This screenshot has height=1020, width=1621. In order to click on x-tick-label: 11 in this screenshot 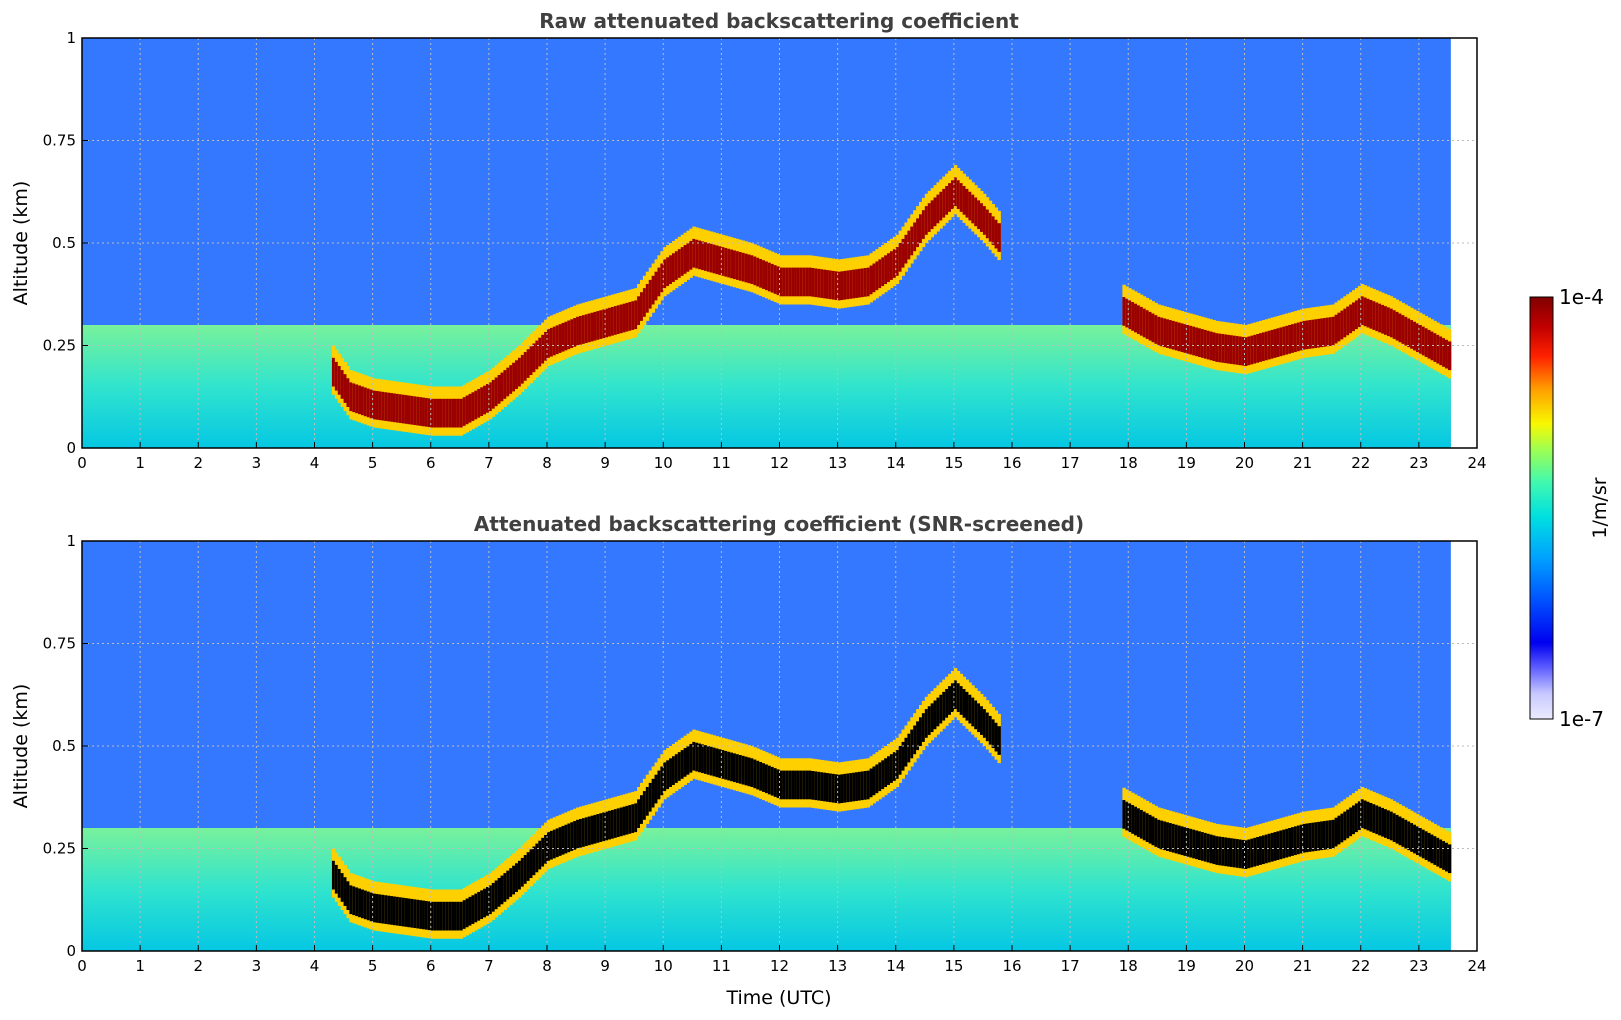, I will do `click(721, 966)`.